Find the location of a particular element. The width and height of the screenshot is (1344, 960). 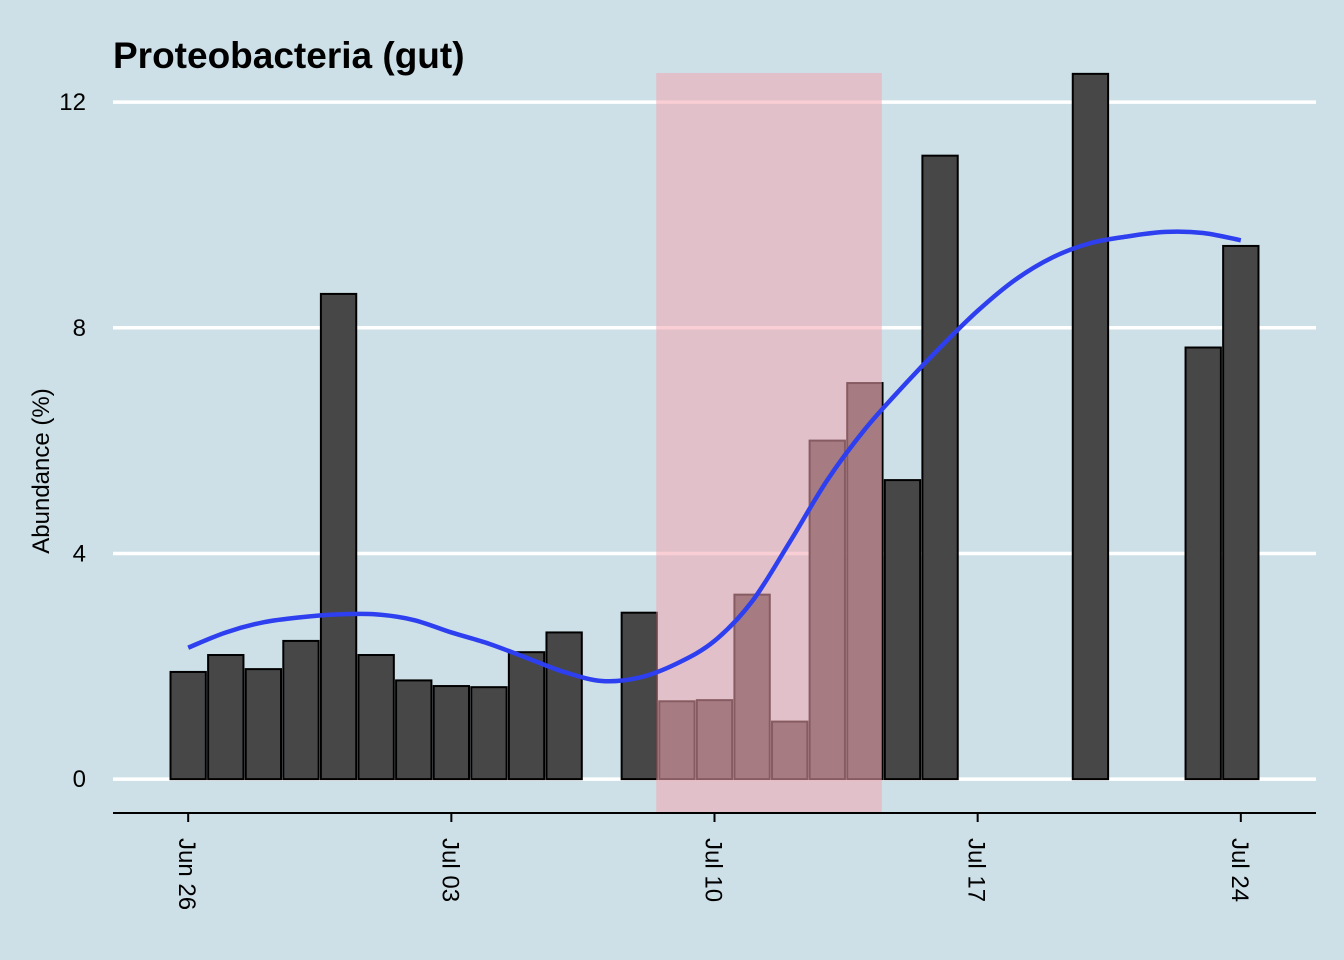

y-tick-label: 4 is located at coordinates (79, 553).